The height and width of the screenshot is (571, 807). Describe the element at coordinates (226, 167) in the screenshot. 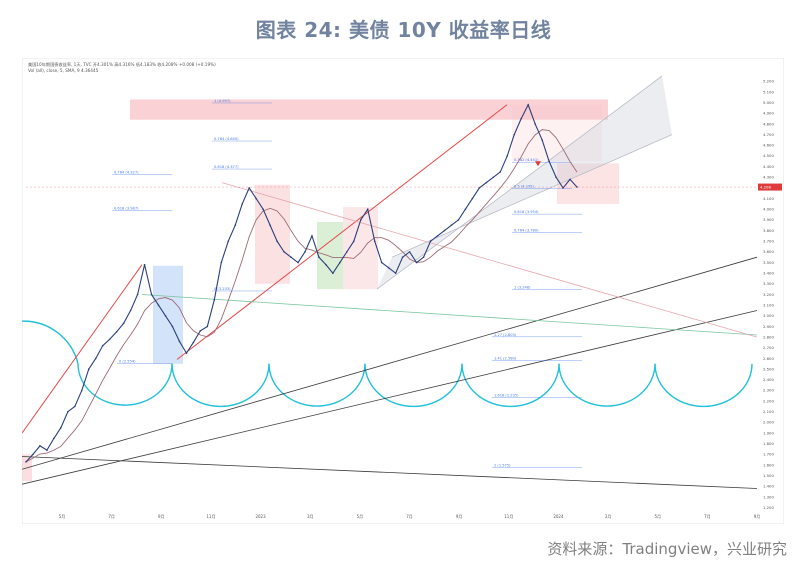

I see `fib-level-label: 0.618 (4.377)` at that location.